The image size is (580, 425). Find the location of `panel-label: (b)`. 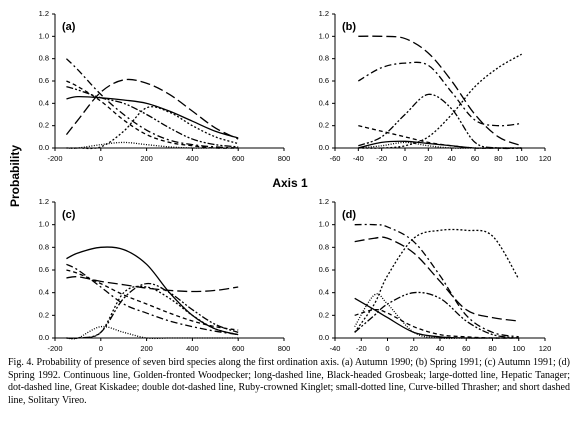

panel-label: (b) is located at coordinates (349, 27).